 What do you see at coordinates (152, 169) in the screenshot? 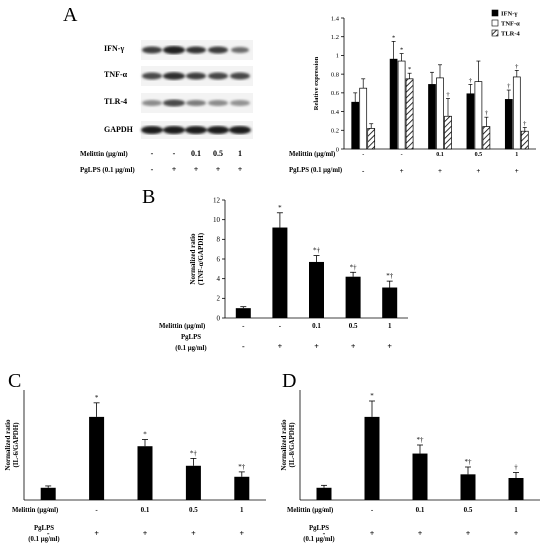
I see `blot-pglps-value: -` at bounding box center [152, 169].